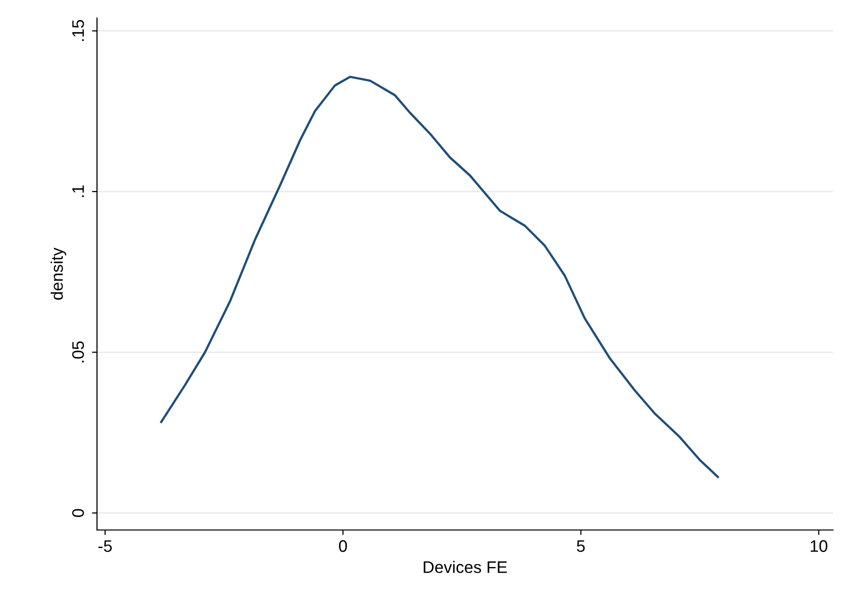  I want to click on x-tick-label: 0, so click(342, 546).